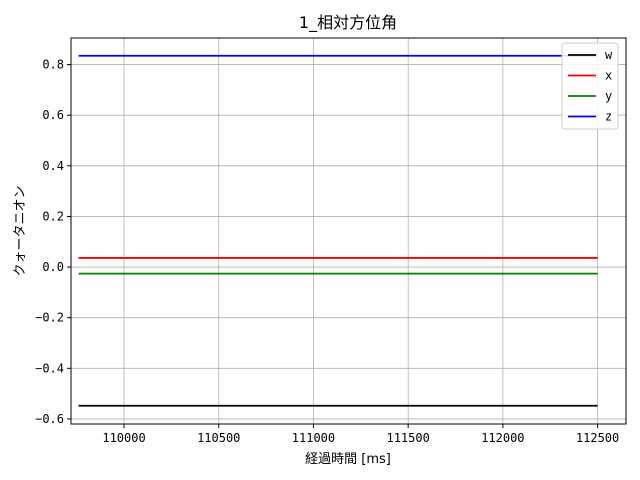  I want to click on y-tick-label: −0.2, so click(49, 318).